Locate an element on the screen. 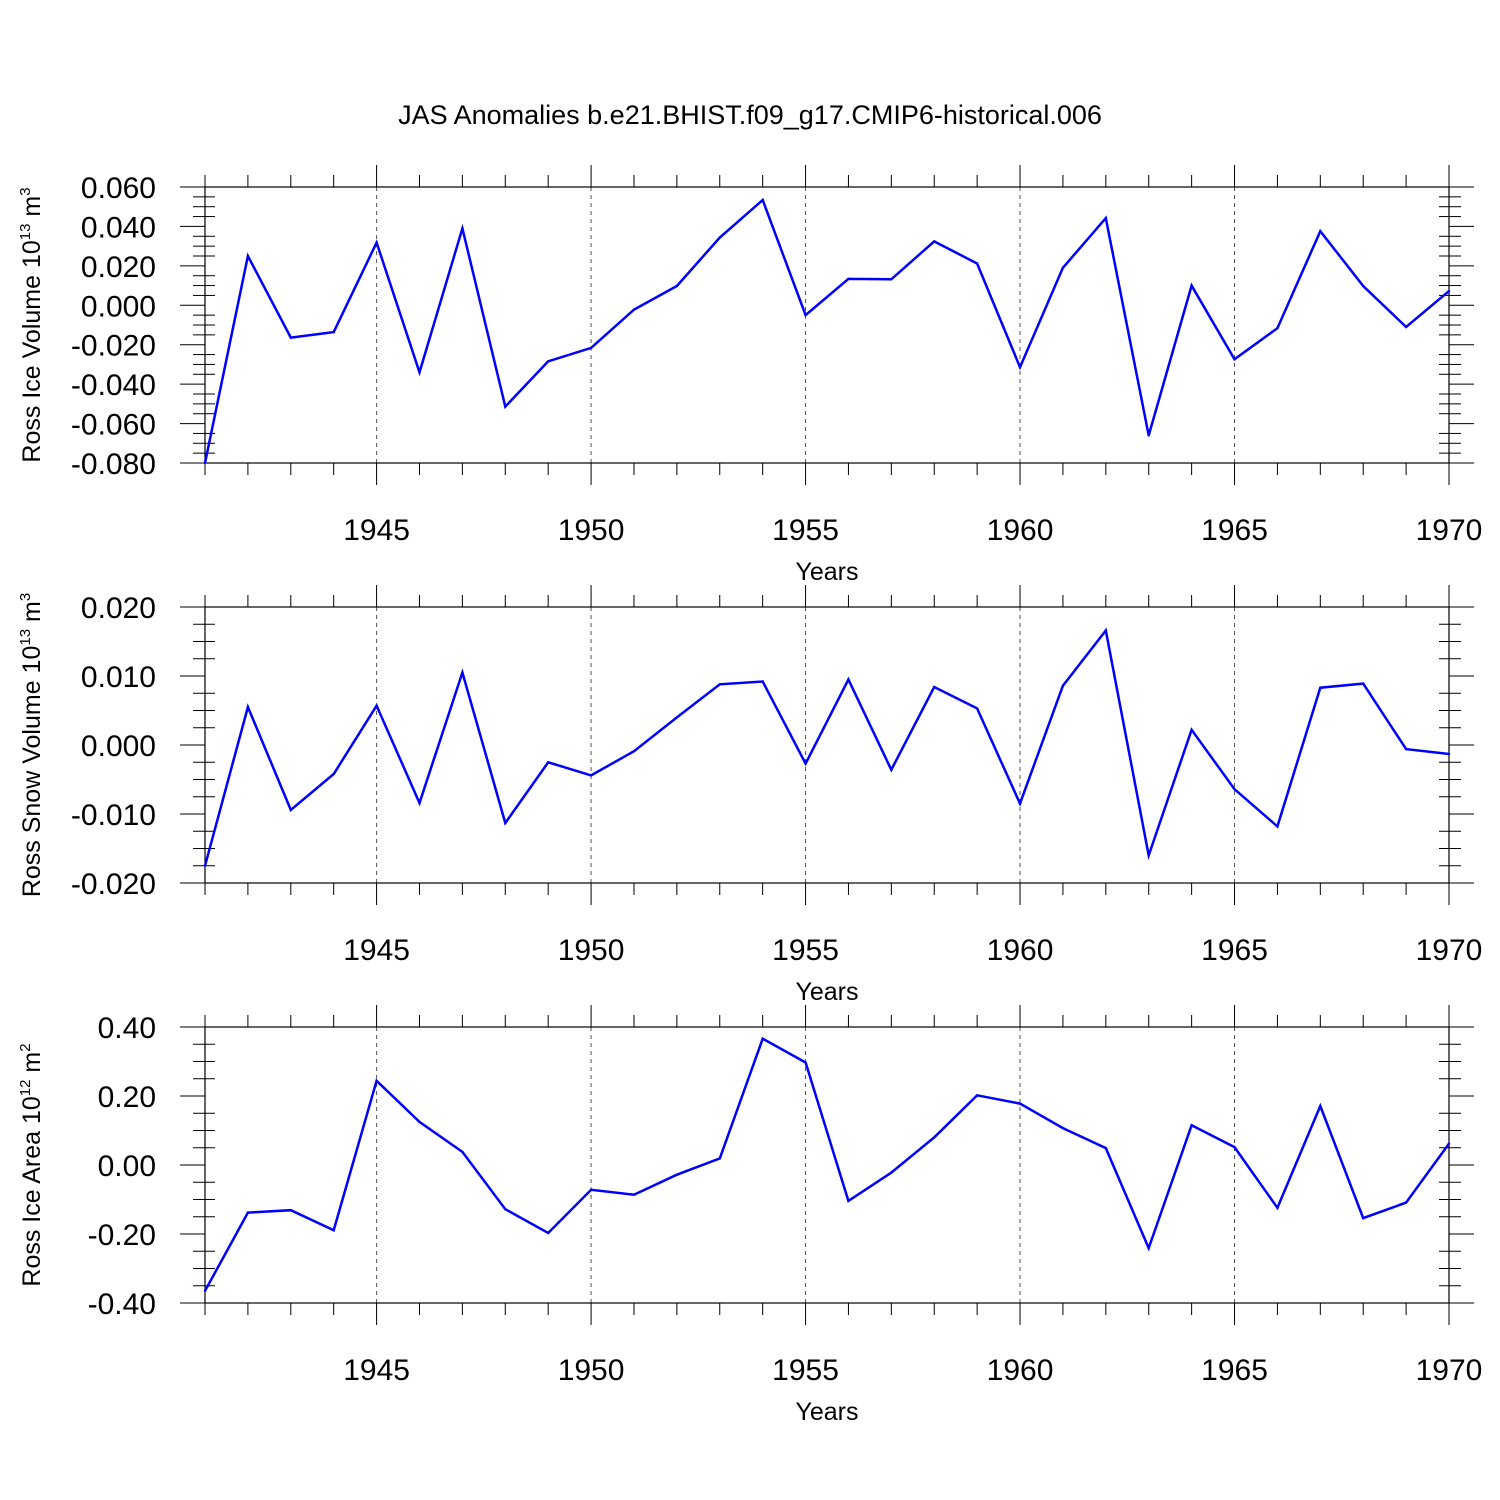  x-tick-label: 1945 is located at coordinates (376, 1370).